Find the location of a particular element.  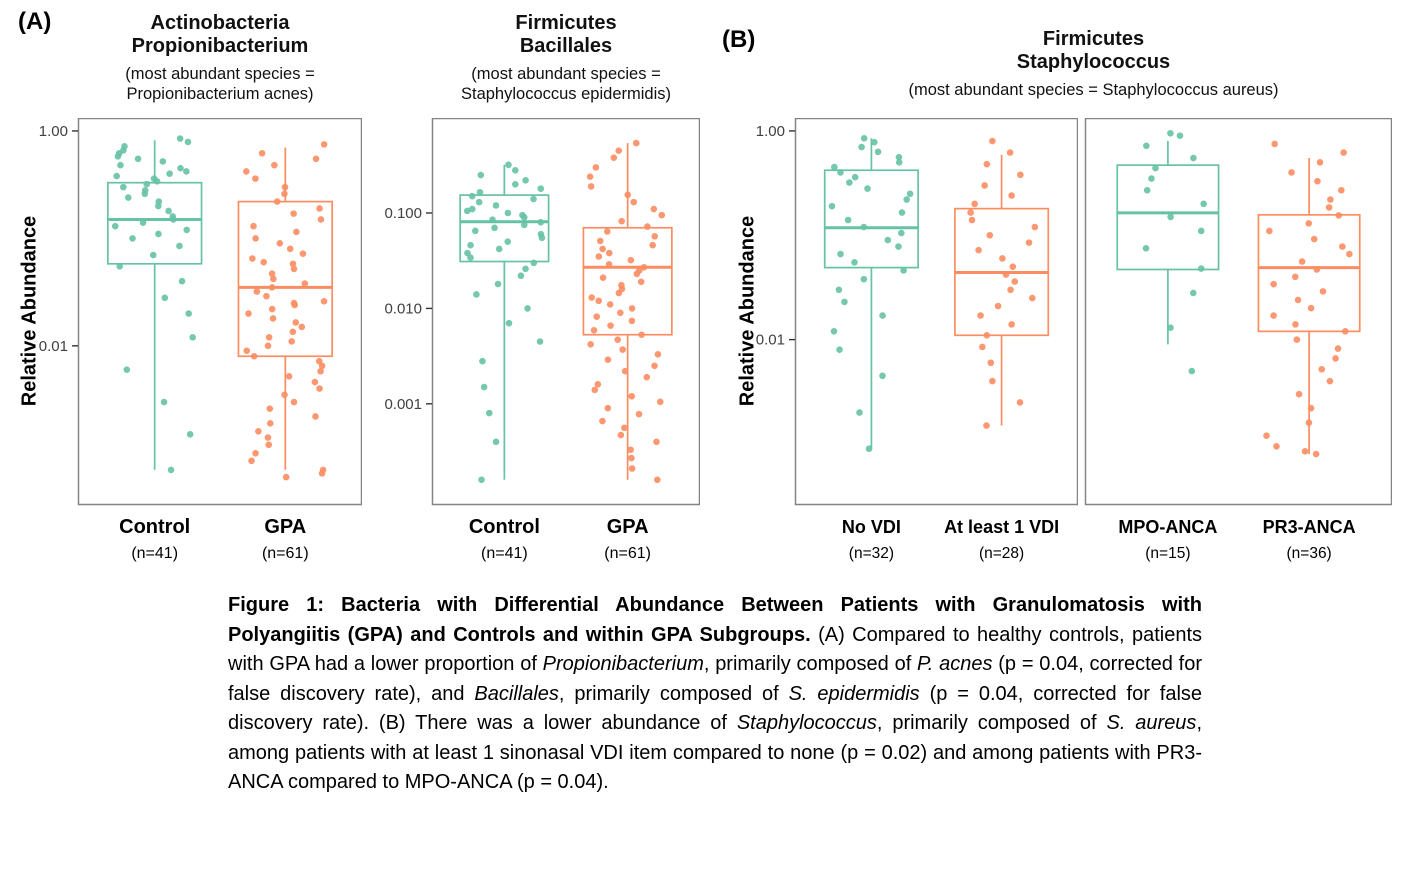

plot1-title-line2: Propionibacterium is located at coordinates (220, 46).